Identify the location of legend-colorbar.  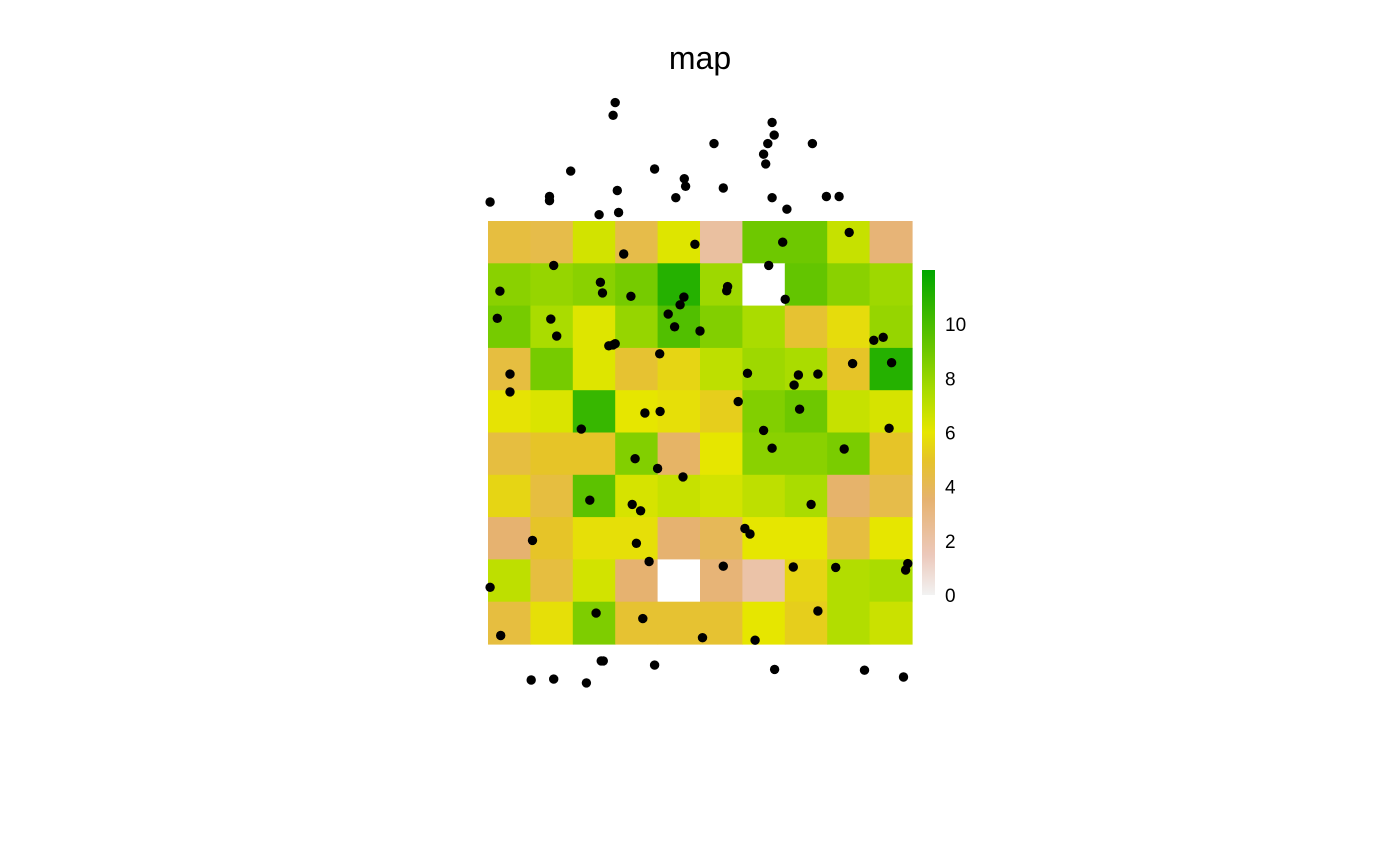
(928, 432).